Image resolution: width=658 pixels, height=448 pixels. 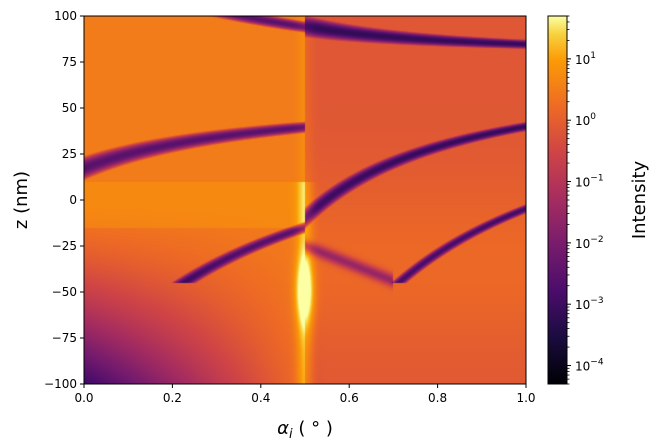 I want to click on y-tick-label: 25, so click(x=69, y=154).